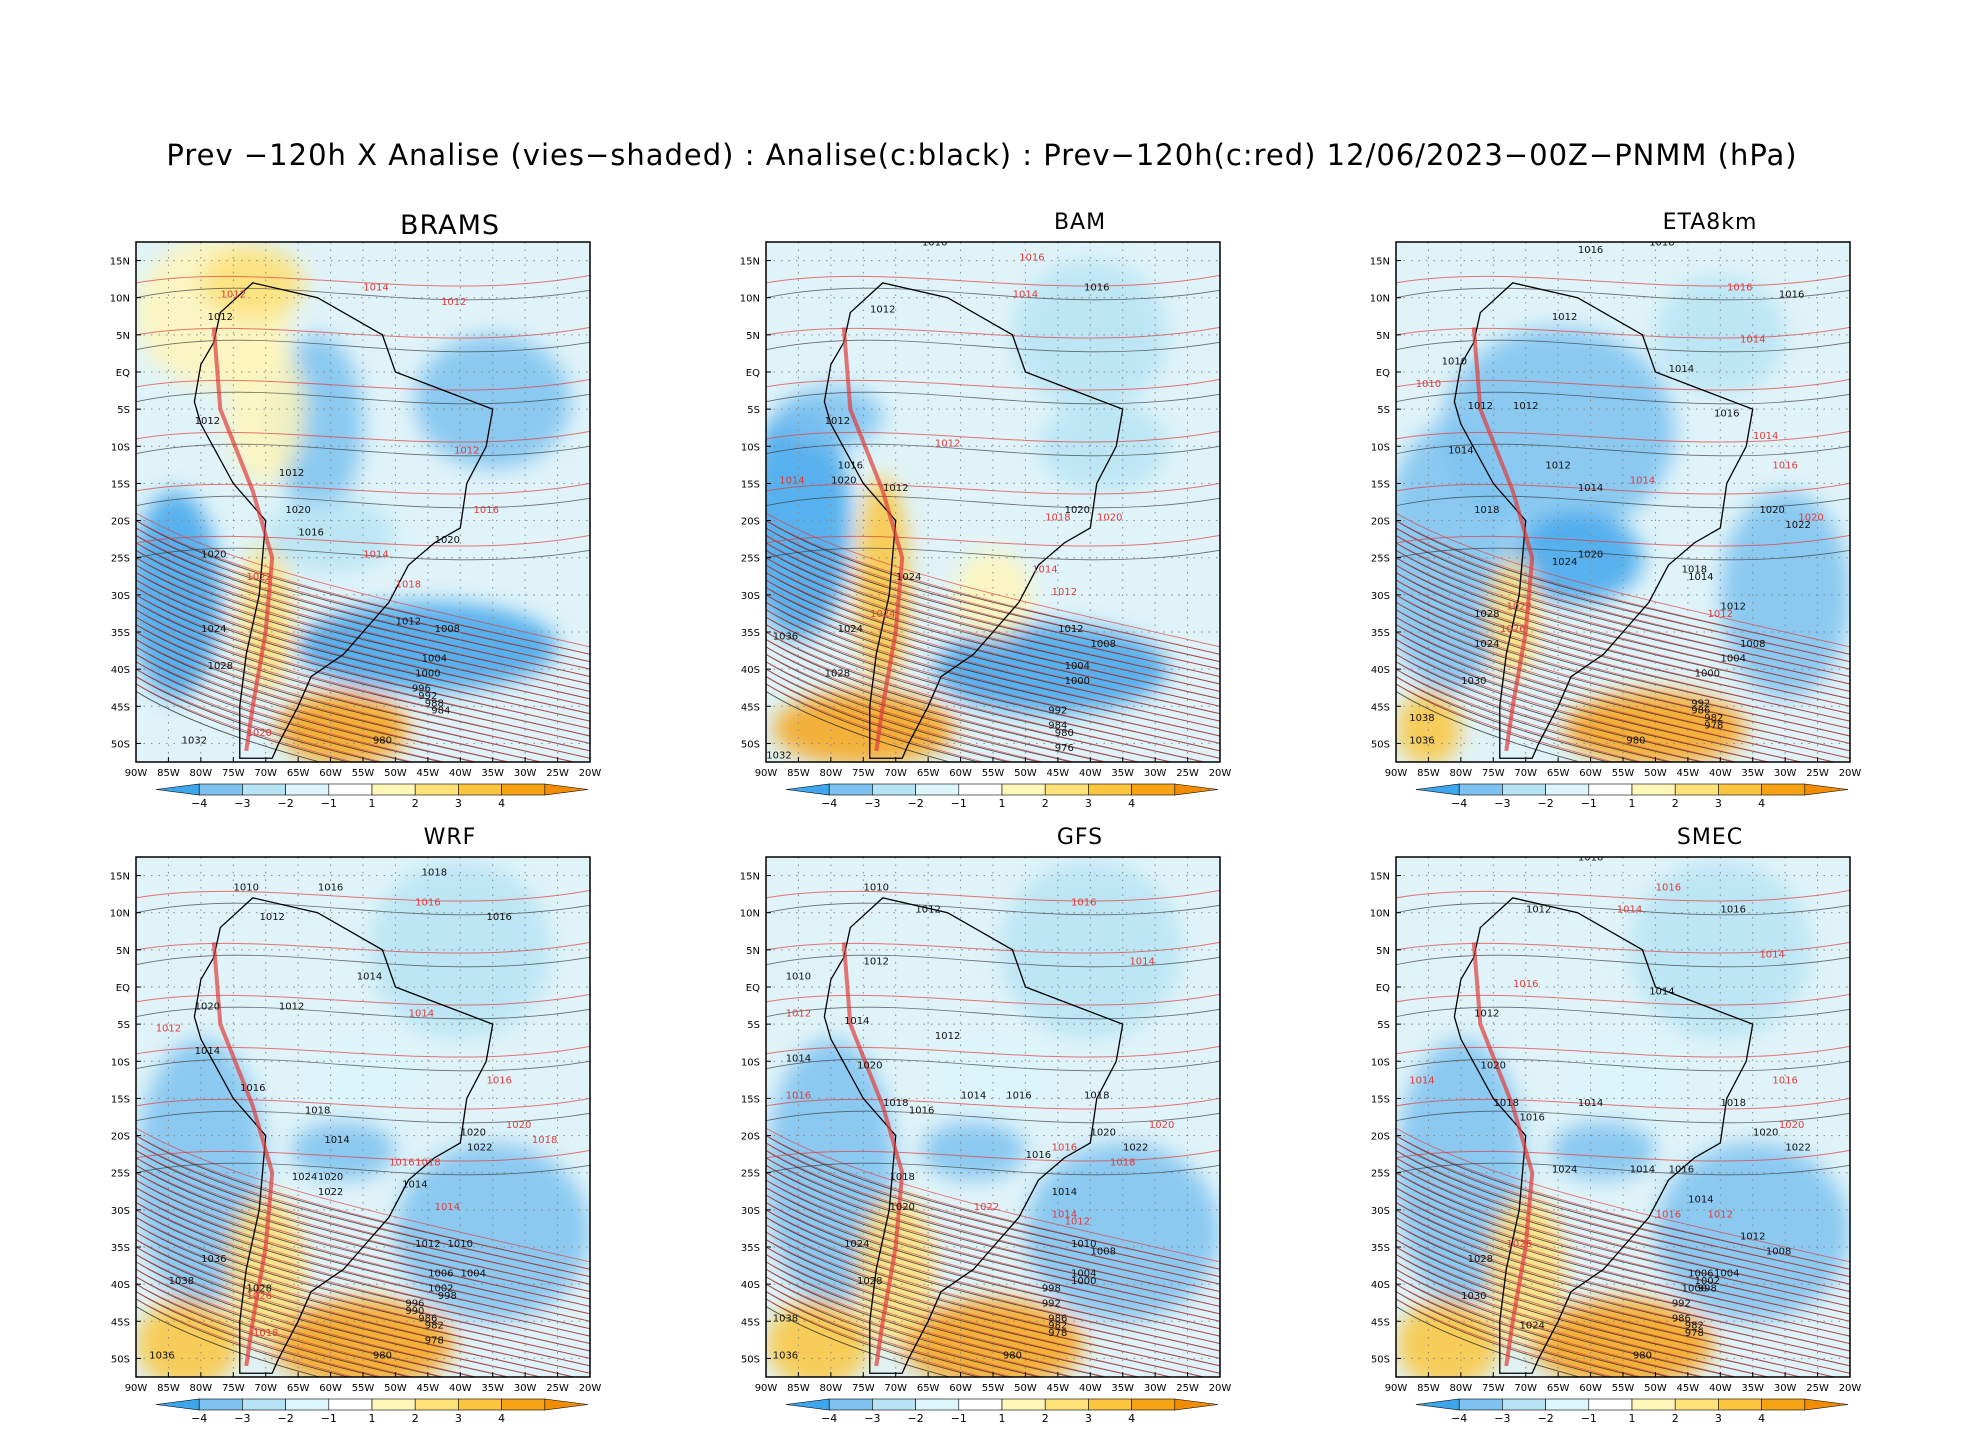 Image resolution: width=1964 pixels, height=1445 pixels. Describe the element at coordinates (343, 1135) in the screenshot. I see `coastline` at that location.